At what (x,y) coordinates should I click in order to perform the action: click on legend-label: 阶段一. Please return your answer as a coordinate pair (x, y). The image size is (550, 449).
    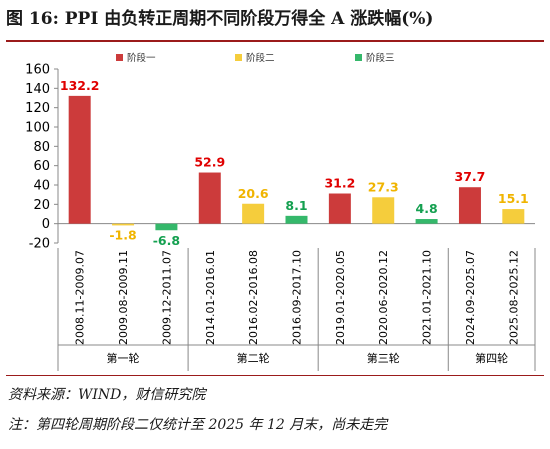
    Looking at the image, I should click on (141, 58).